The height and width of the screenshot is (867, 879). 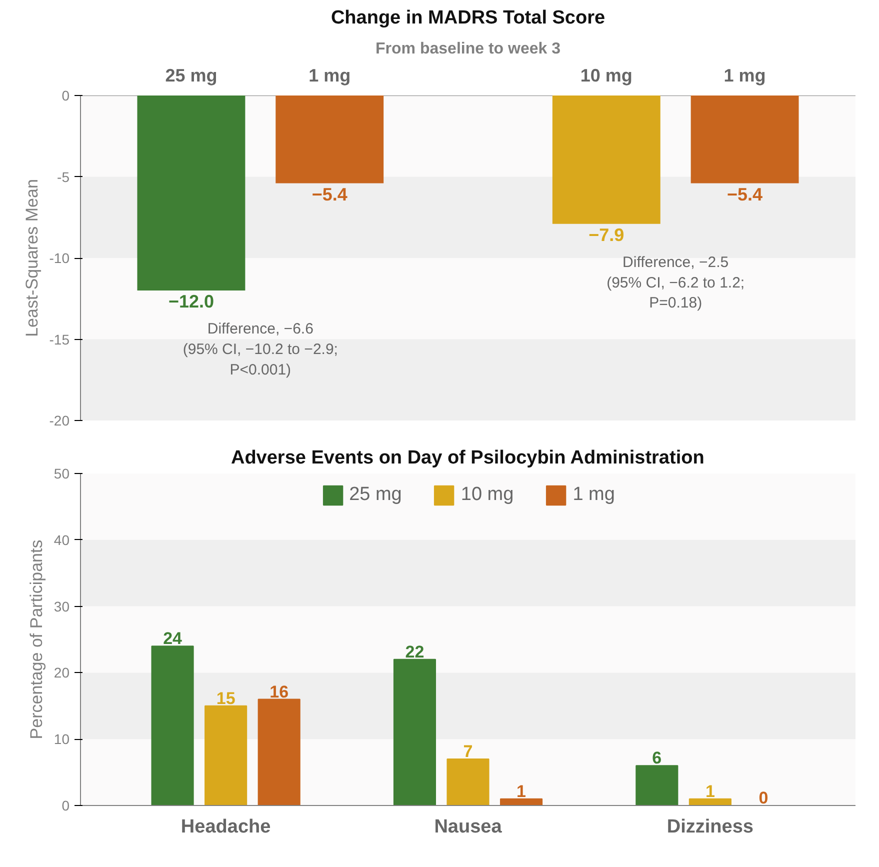 What do you see at coordinates (62, 739) in the screenshot?
I see `y-tick-label: 10` at bounding box center [62, 739].